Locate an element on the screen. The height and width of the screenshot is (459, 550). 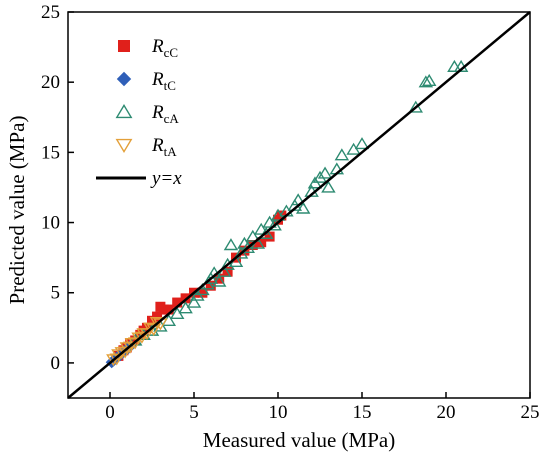
x-tick-label: 10 is located at coordinates (278, 412).